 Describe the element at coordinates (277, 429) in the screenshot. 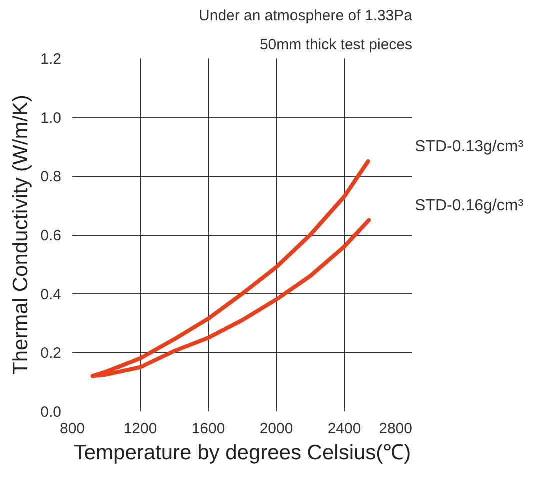

I see `x-tick-label: 2000` at that location.